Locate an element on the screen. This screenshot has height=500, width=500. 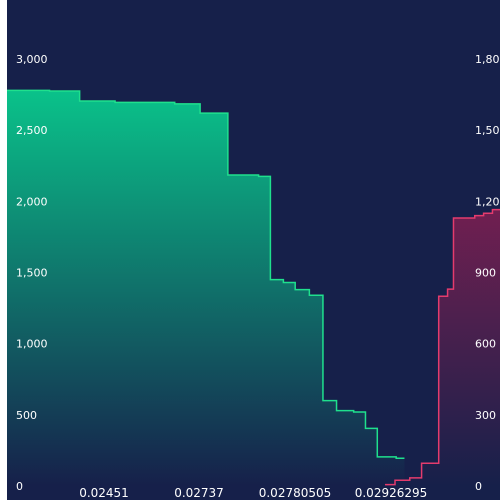
left-y-tick-label: 1,000 is located at coordinates (32, 344).